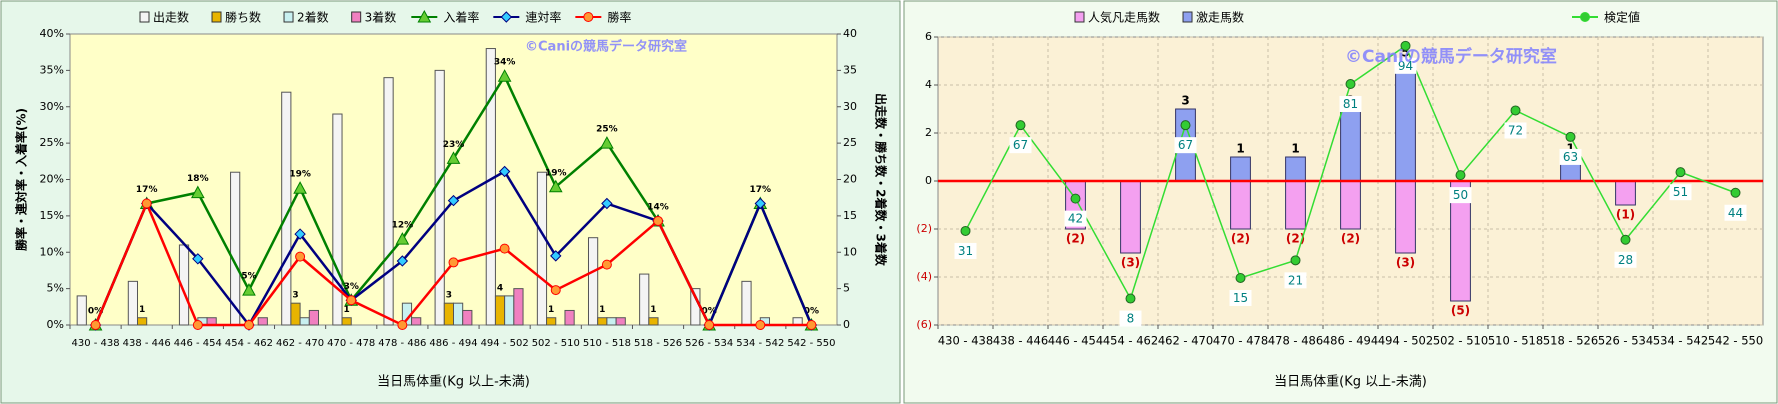 The height and width of the screenshot is (404, 1778). Describe the element at coordinates (21, 179) in the screenshot. I see `y-axis-title: 勝率・連対率・入着率(%)` at that location.